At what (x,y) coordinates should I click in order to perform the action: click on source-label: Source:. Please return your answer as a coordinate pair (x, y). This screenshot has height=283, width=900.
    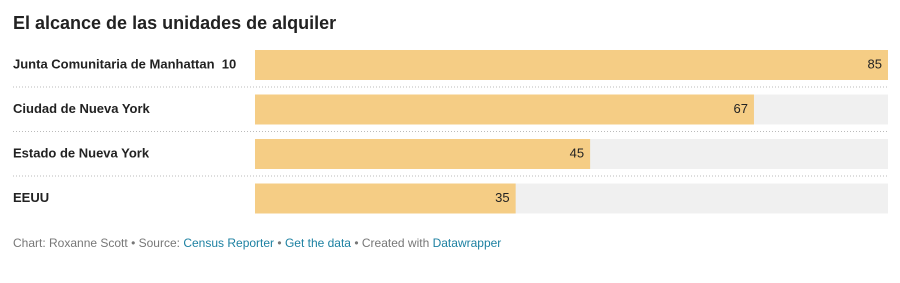
    Looking at the image, I should click on (159, 243).